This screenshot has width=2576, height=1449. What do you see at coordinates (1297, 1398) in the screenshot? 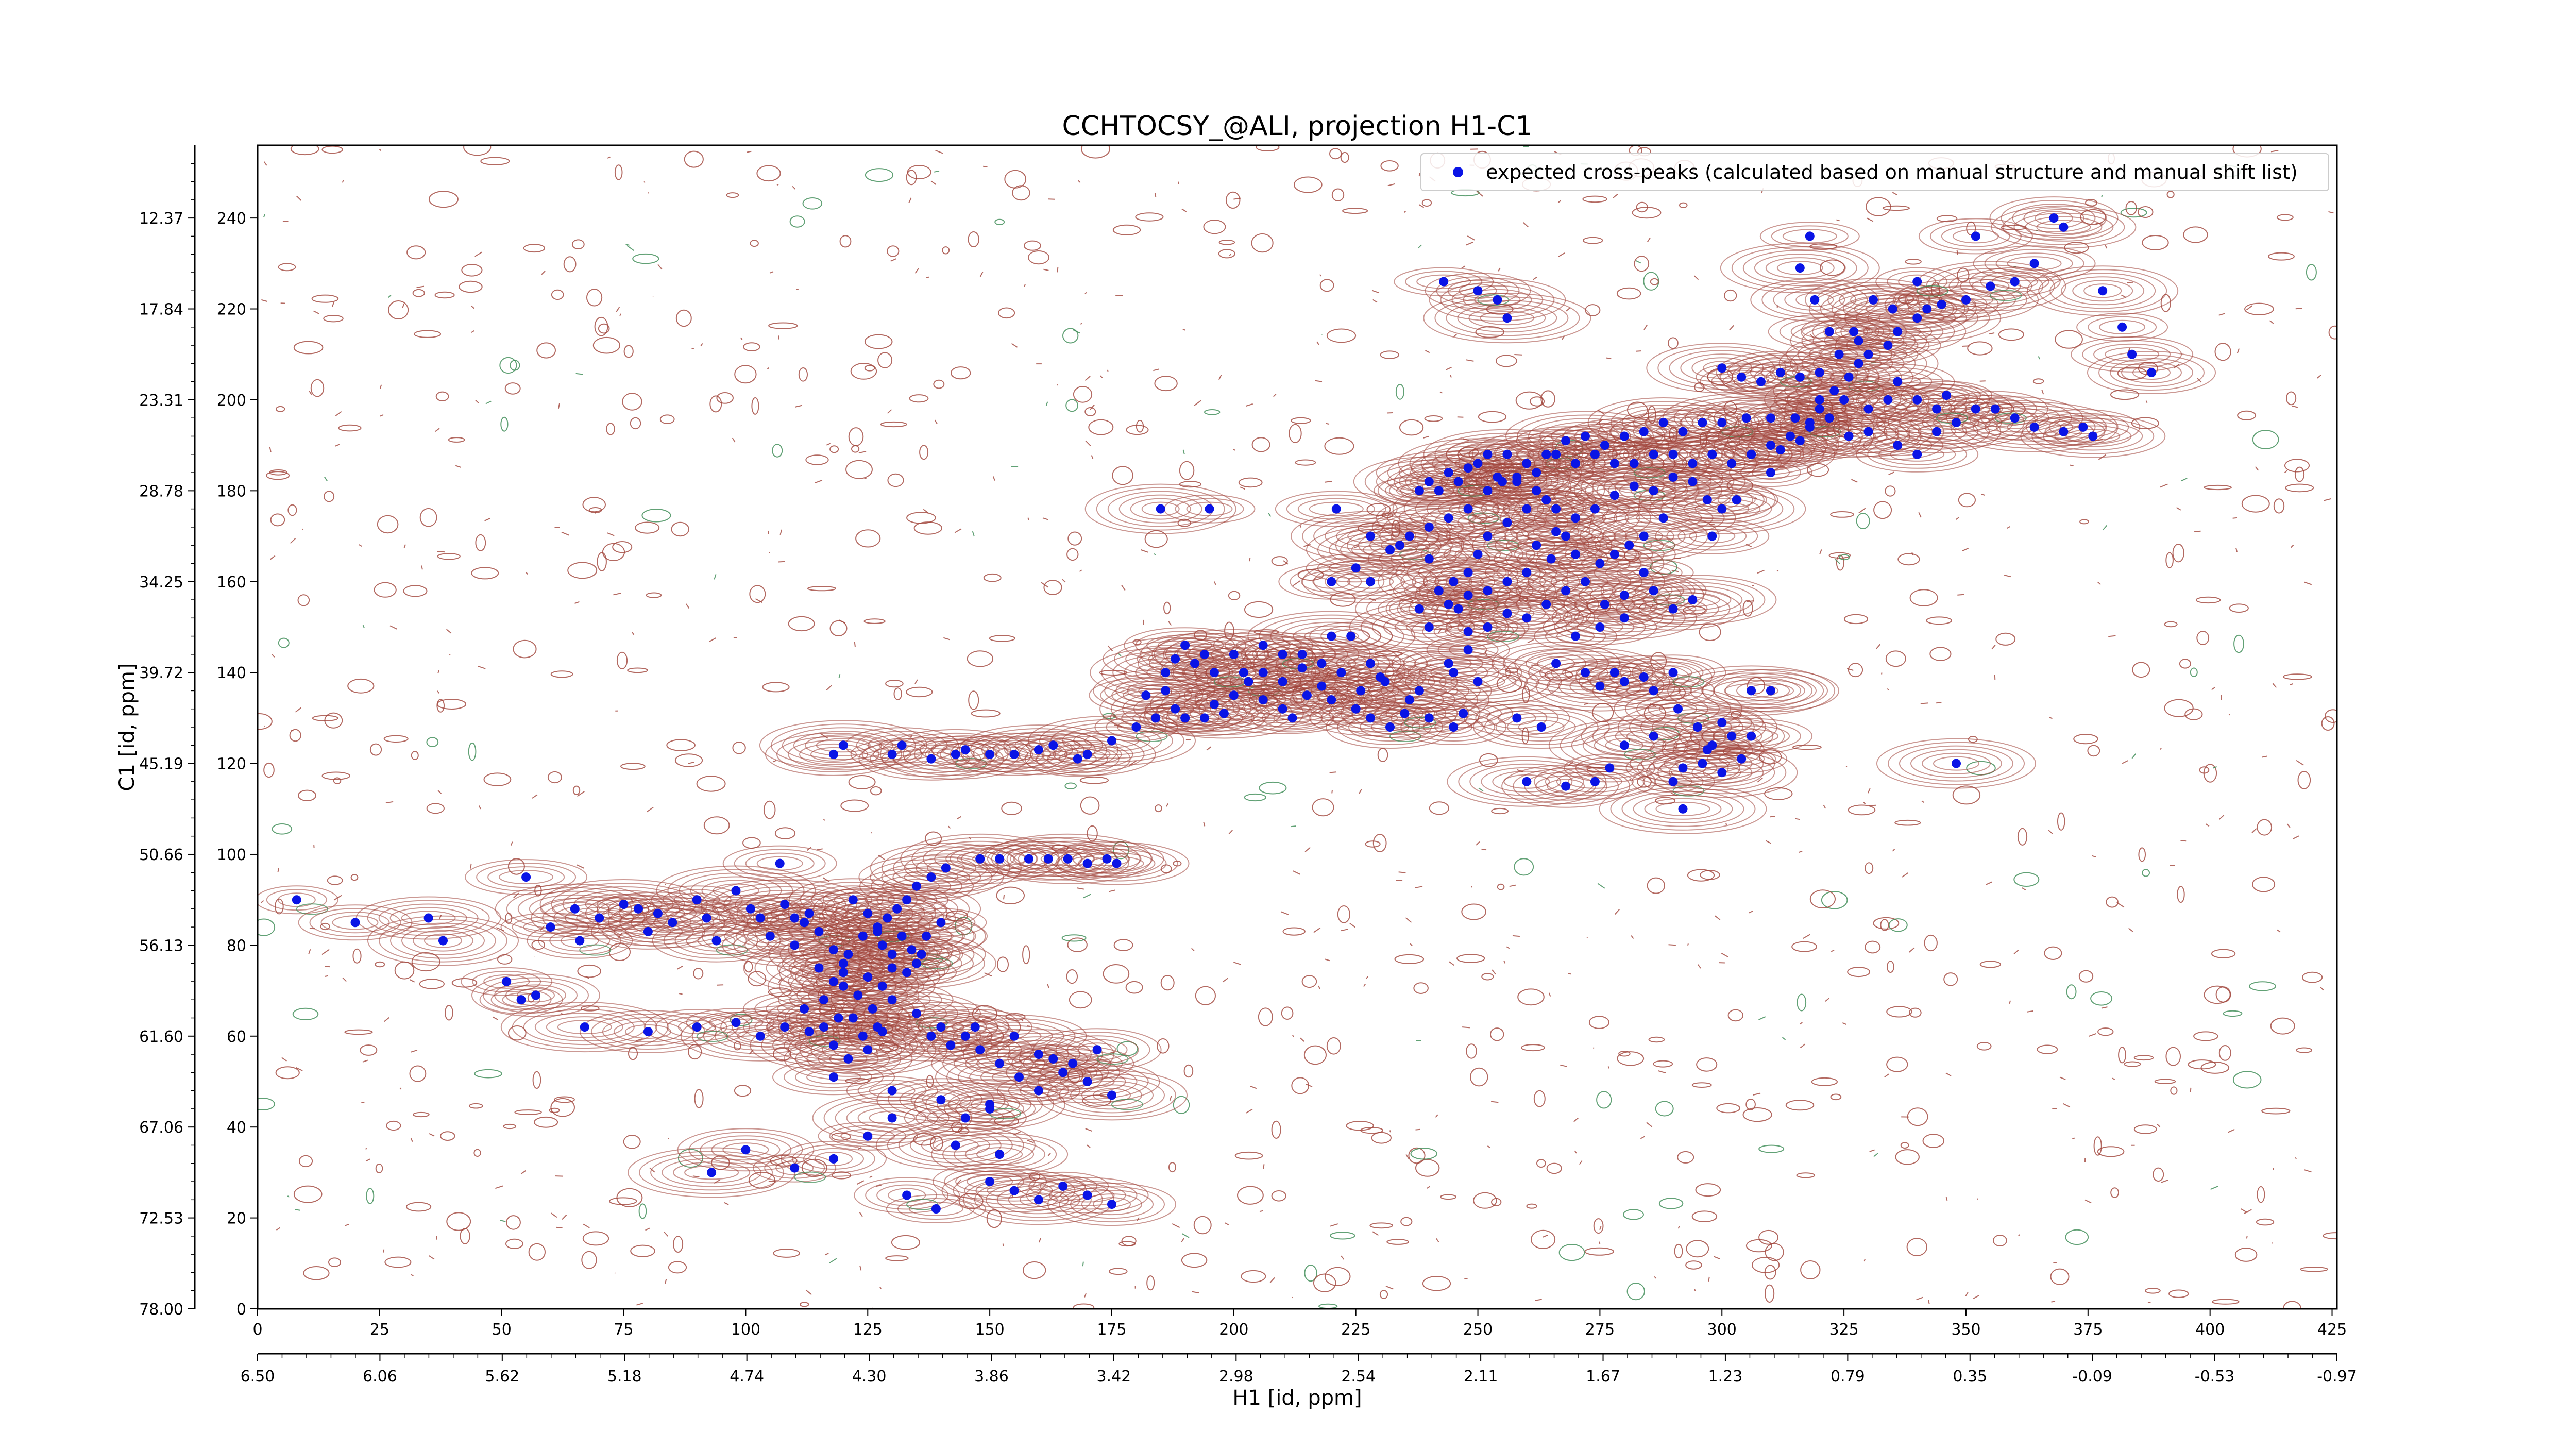
I see `x-axis-label: H1 [id, ppm]` at bounding box center [1297, 1398].